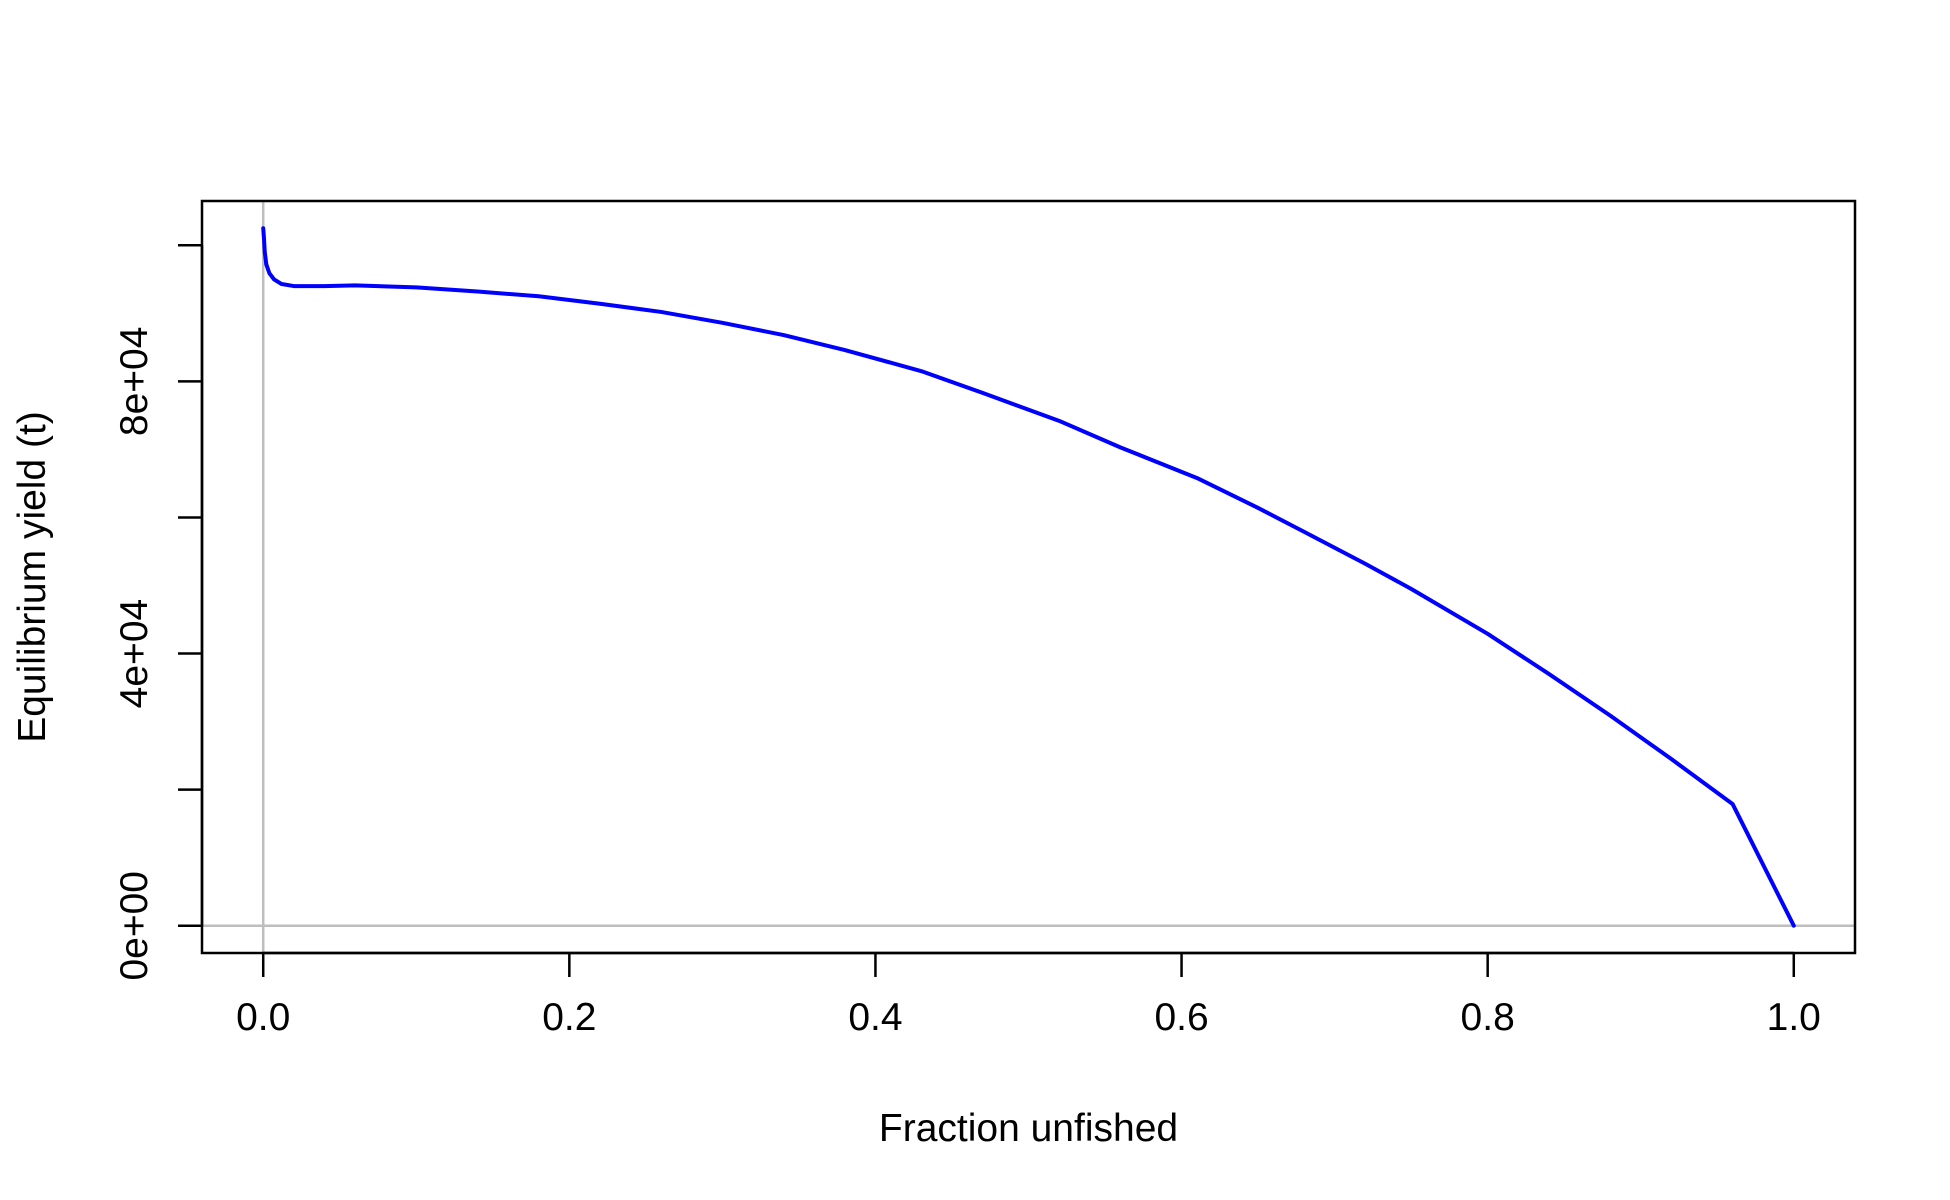 This screenshot has width=1950, height=1200. I want to click on x-tick-label: 0.8, so click(1488, 1017).